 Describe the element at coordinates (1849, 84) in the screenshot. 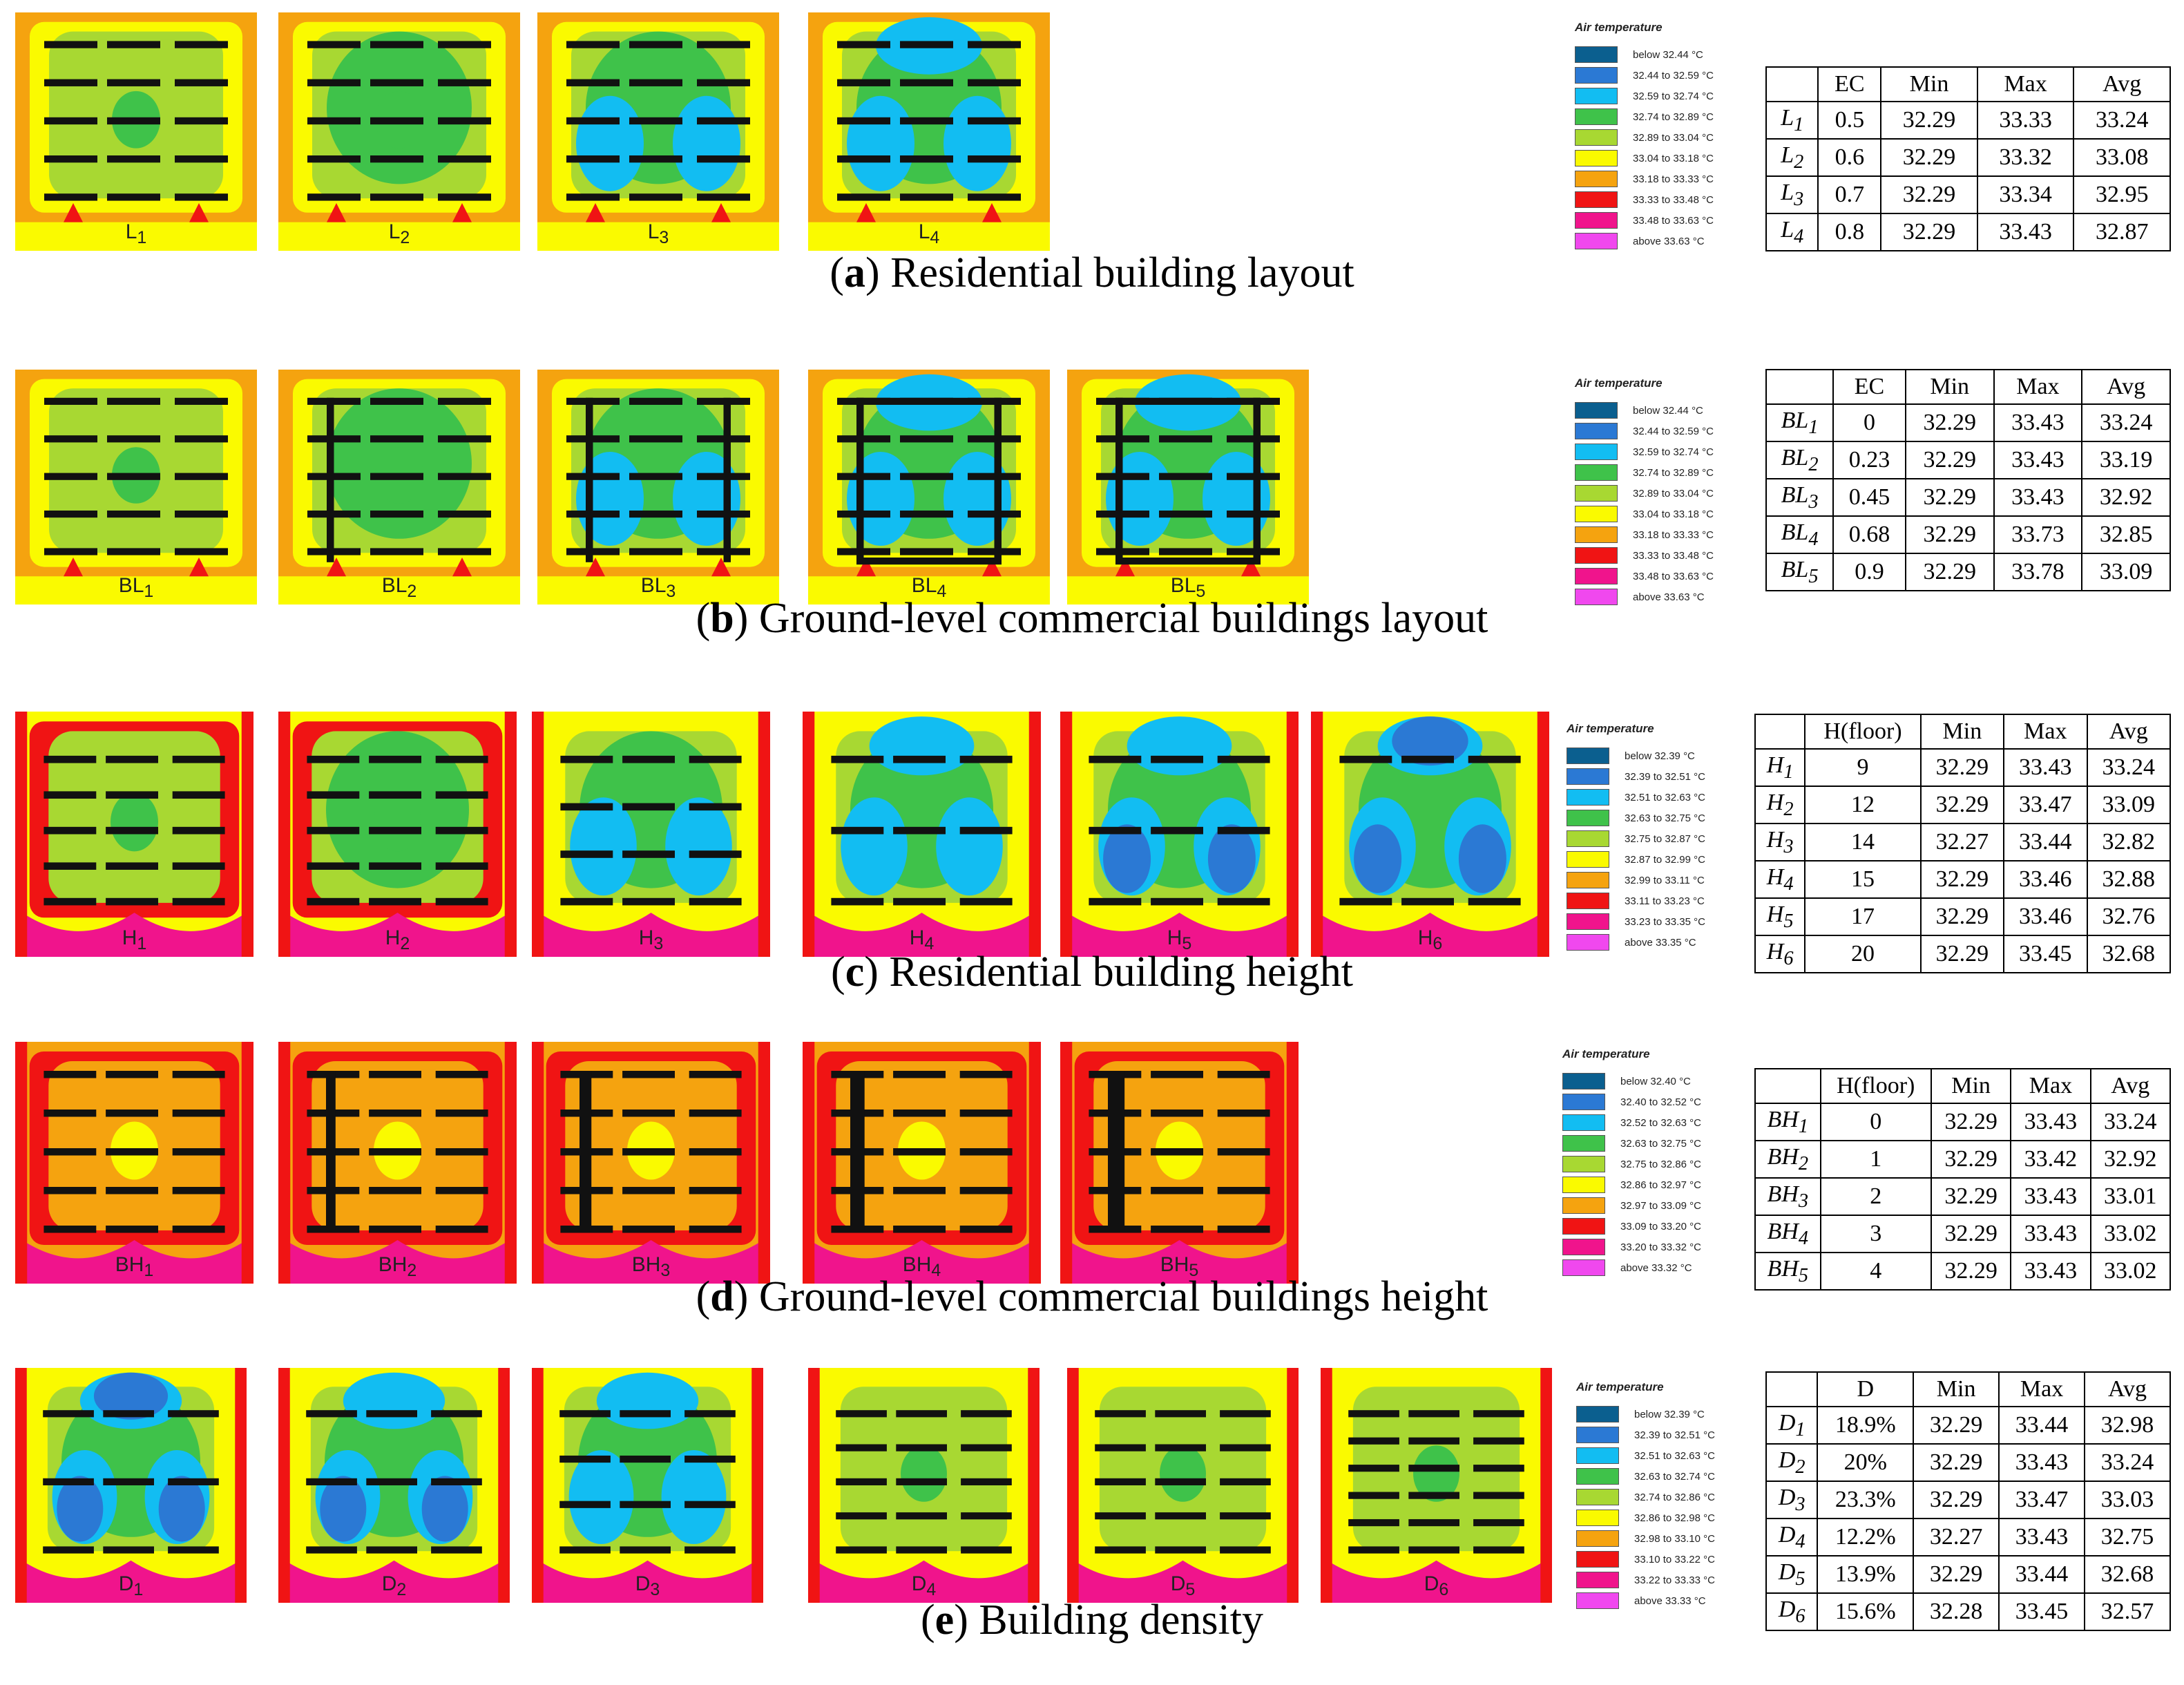

I see `column-header: EC` at that location.